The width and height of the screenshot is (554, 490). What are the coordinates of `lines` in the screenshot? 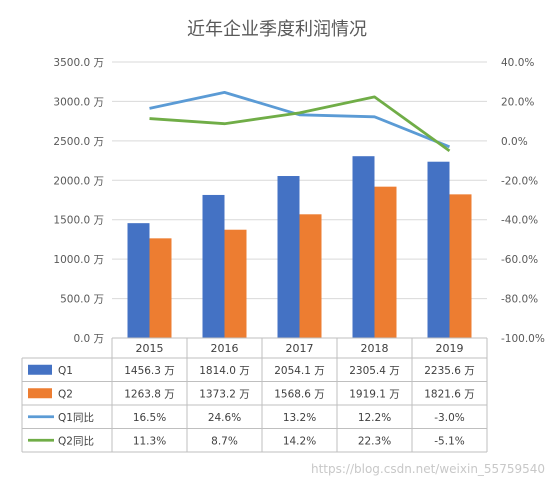 It's located at (300, 121).